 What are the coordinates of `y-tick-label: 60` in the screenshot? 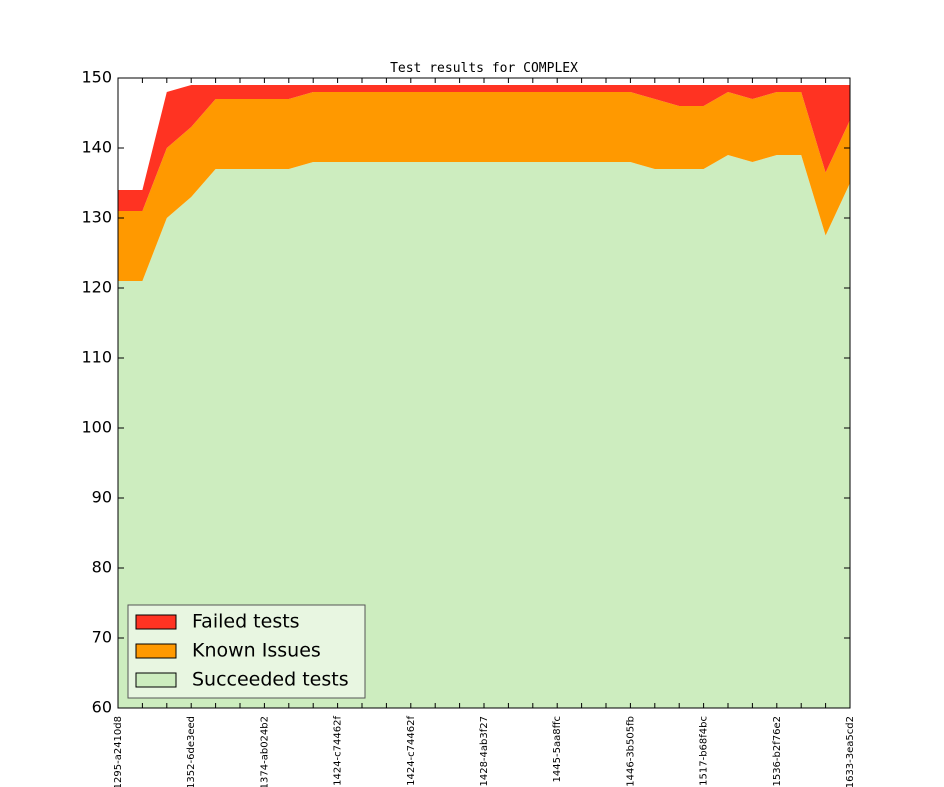 It's located at (102, 707).